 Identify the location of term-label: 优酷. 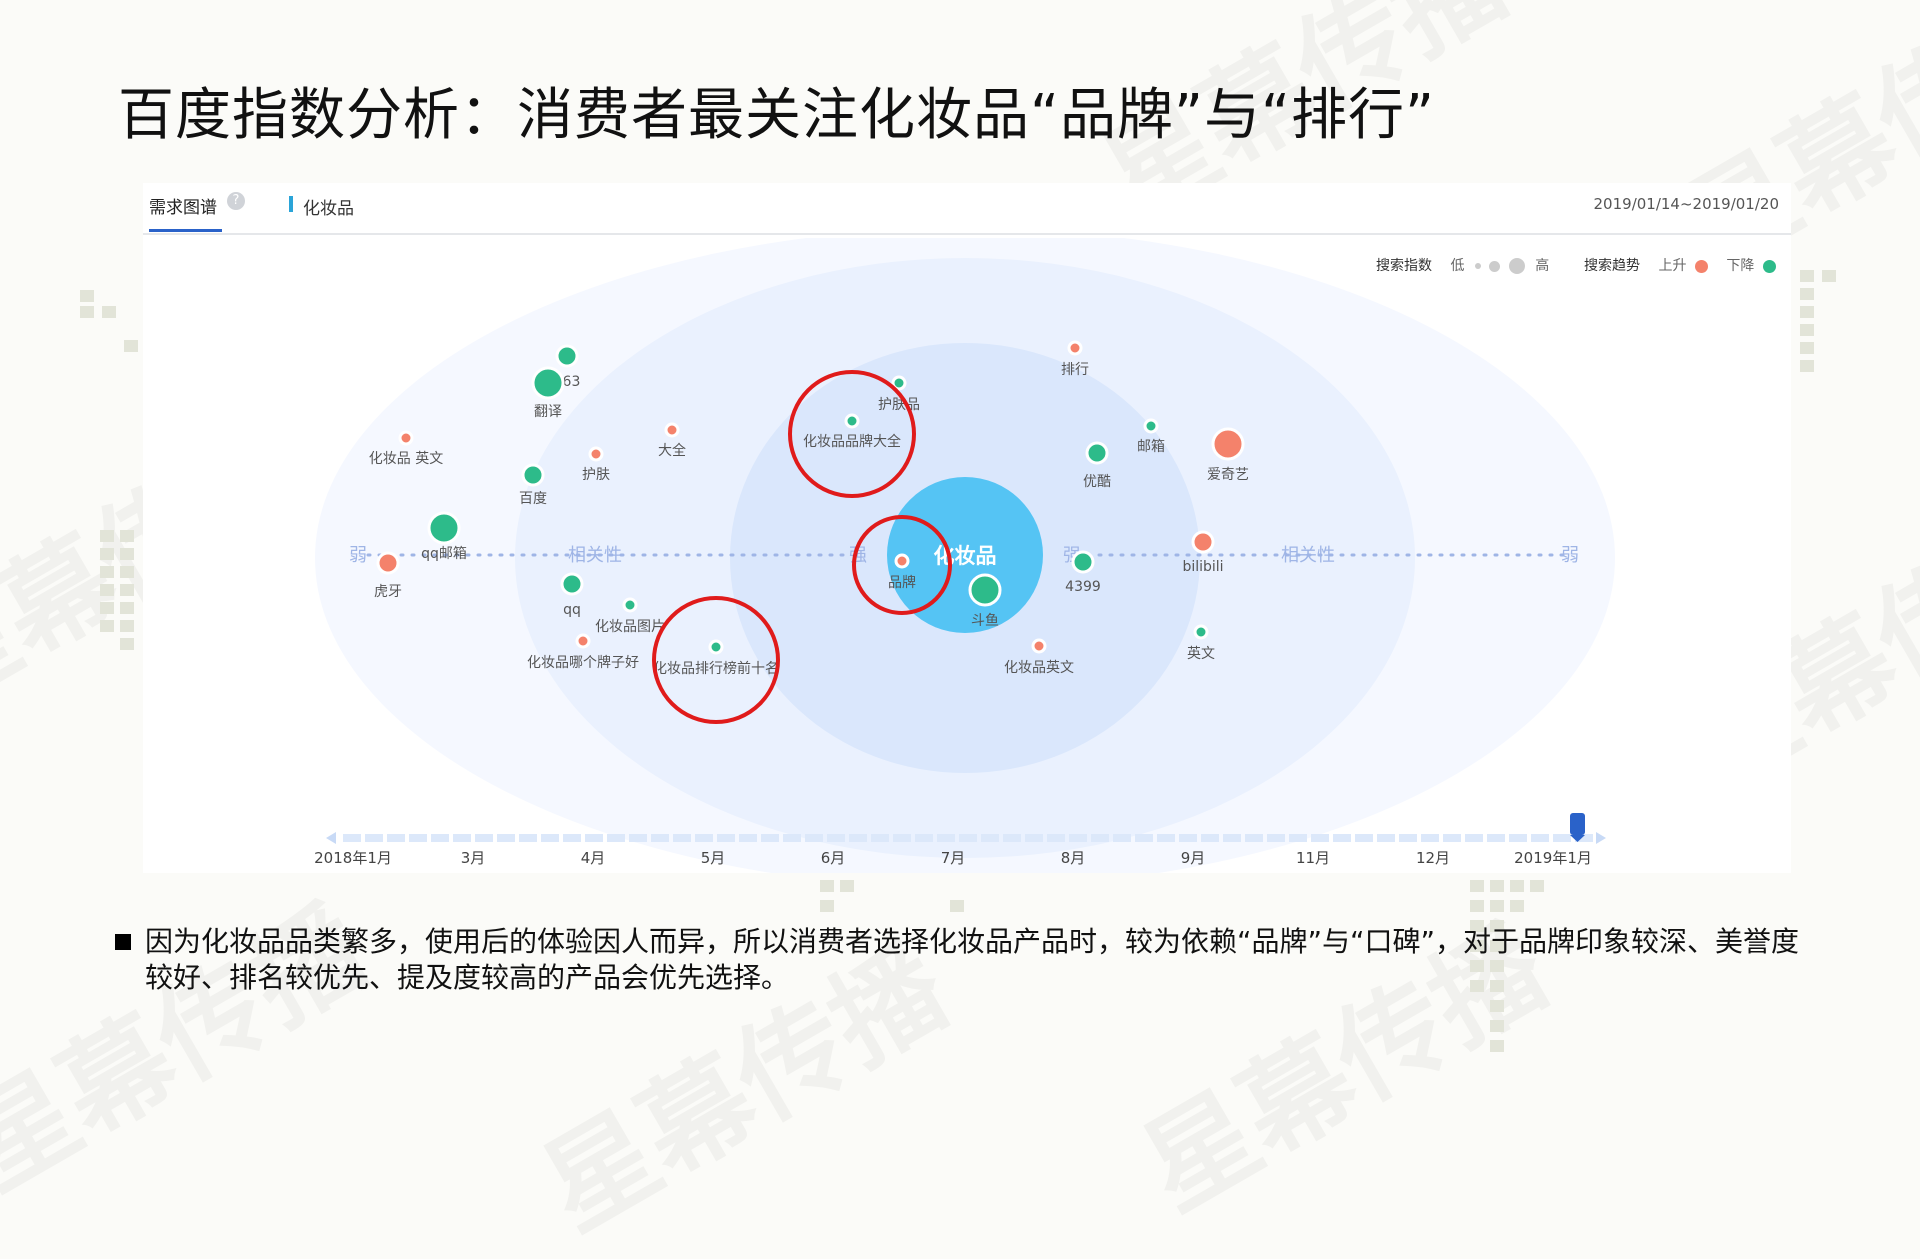
(1097, 482).